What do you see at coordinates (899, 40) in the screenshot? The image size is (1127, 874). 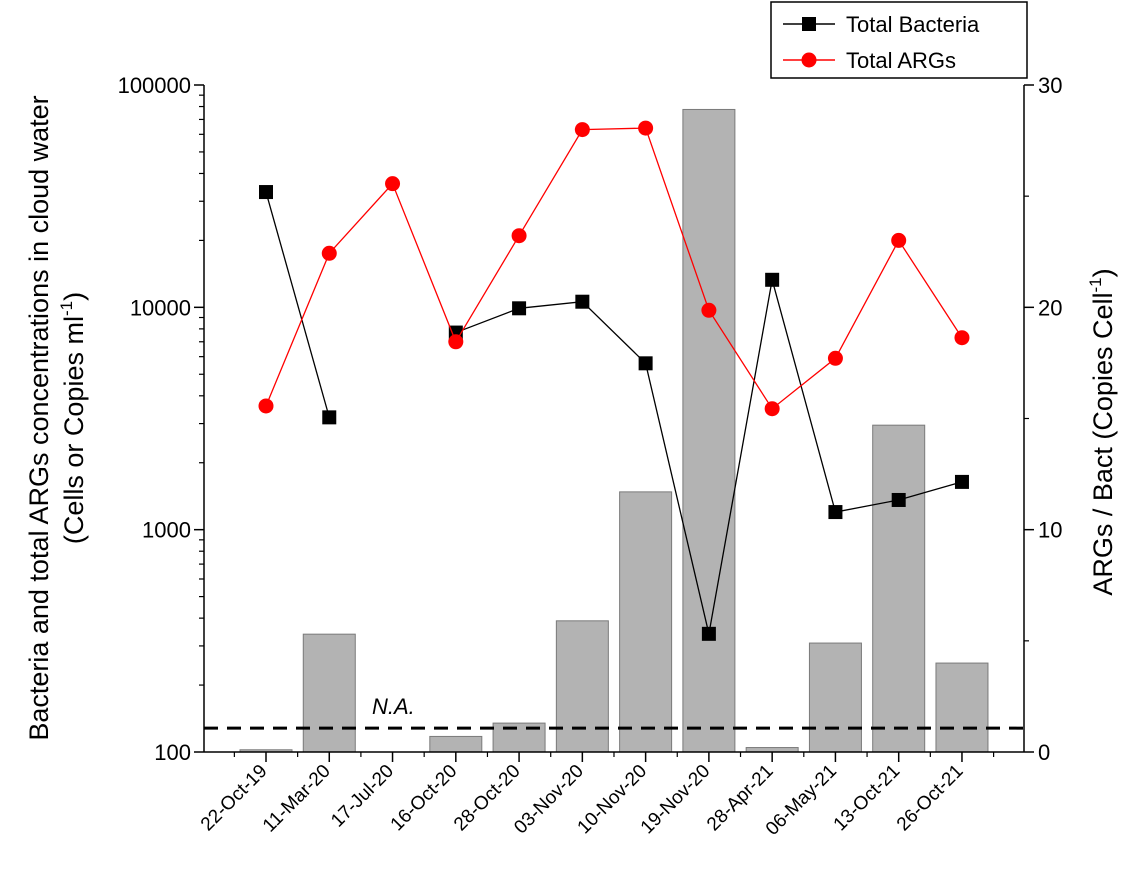 I see `legend: Total Bacteria Total ARGs` at bounding box center [899, 40].